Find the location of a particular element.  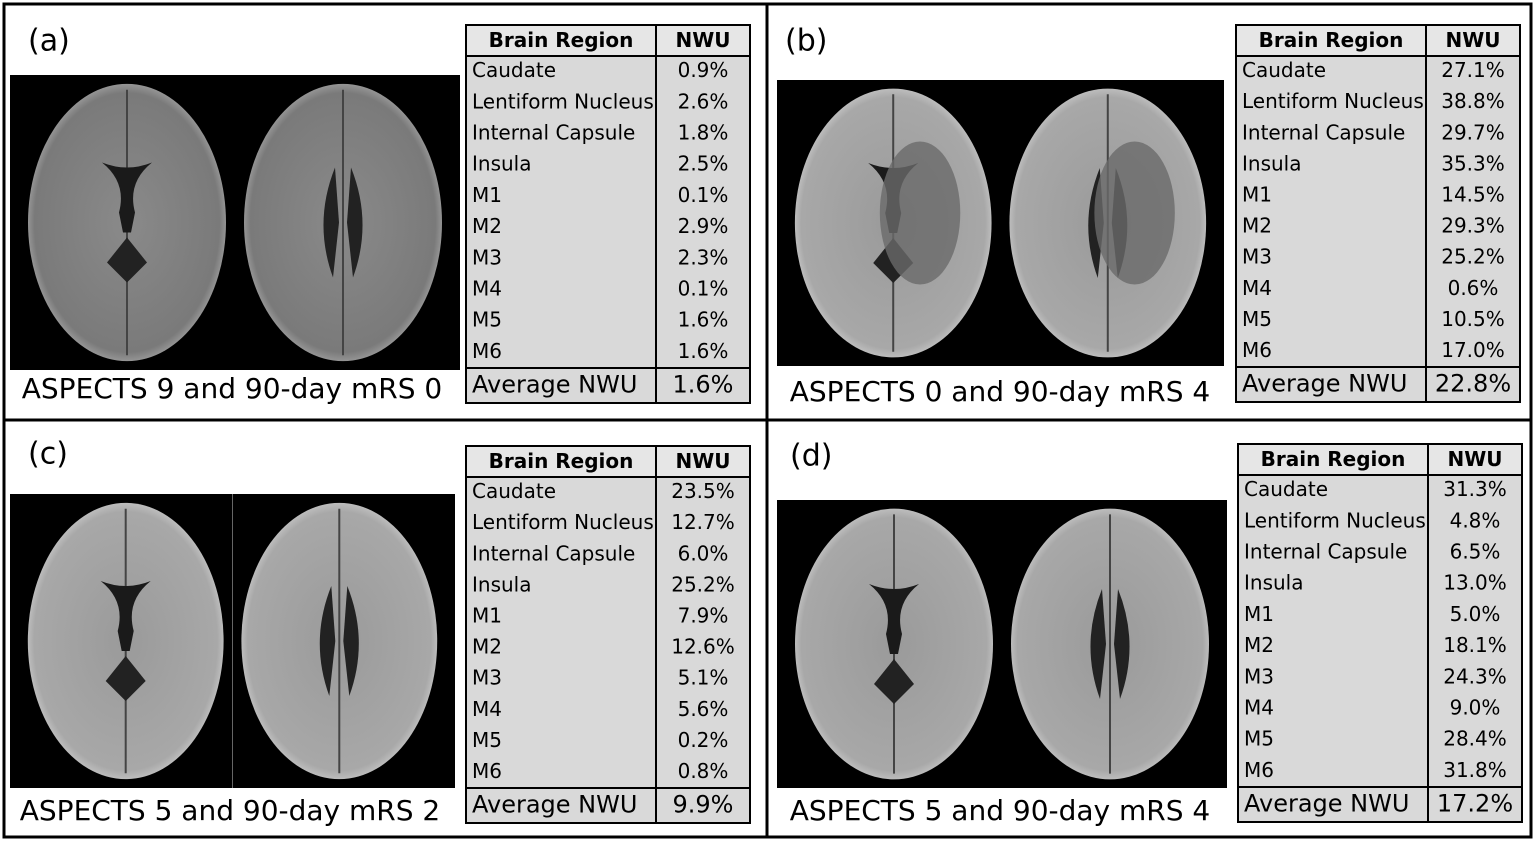

panel-label: (a) is located at coordinates (49, 41).